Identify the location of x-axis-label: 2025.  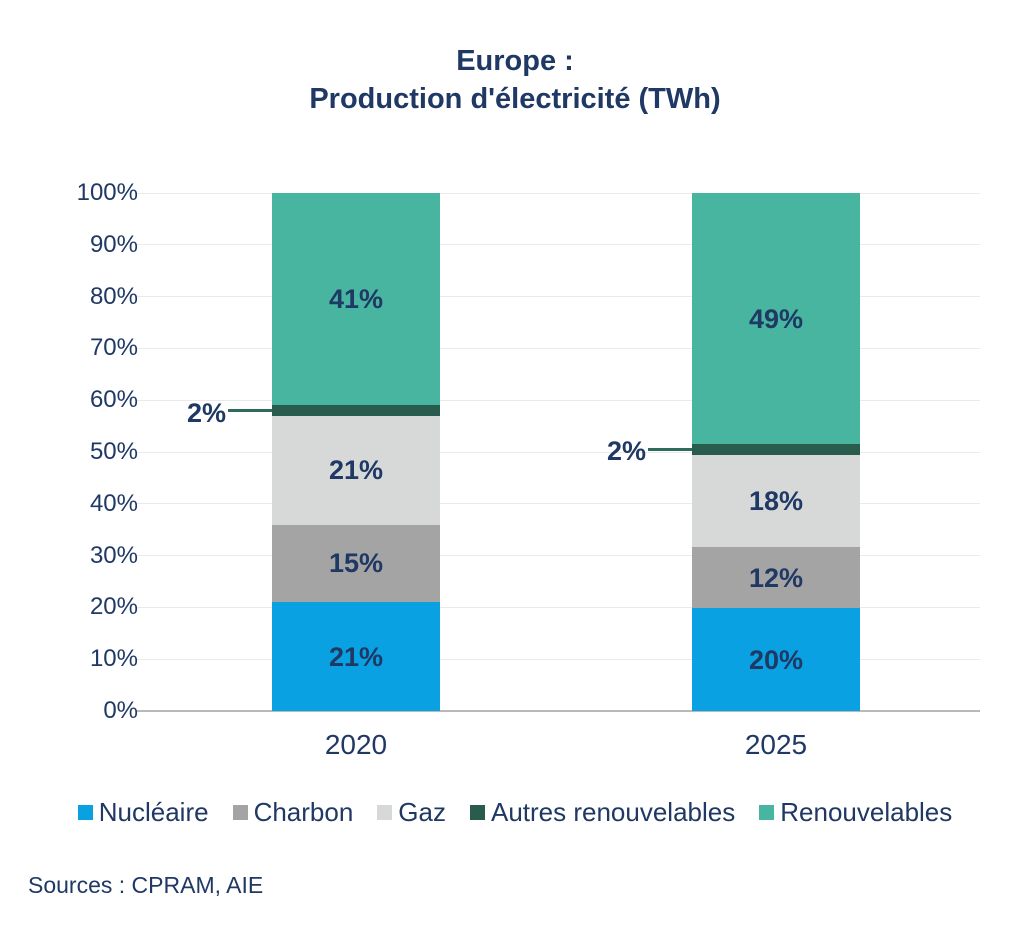
(776, 744).